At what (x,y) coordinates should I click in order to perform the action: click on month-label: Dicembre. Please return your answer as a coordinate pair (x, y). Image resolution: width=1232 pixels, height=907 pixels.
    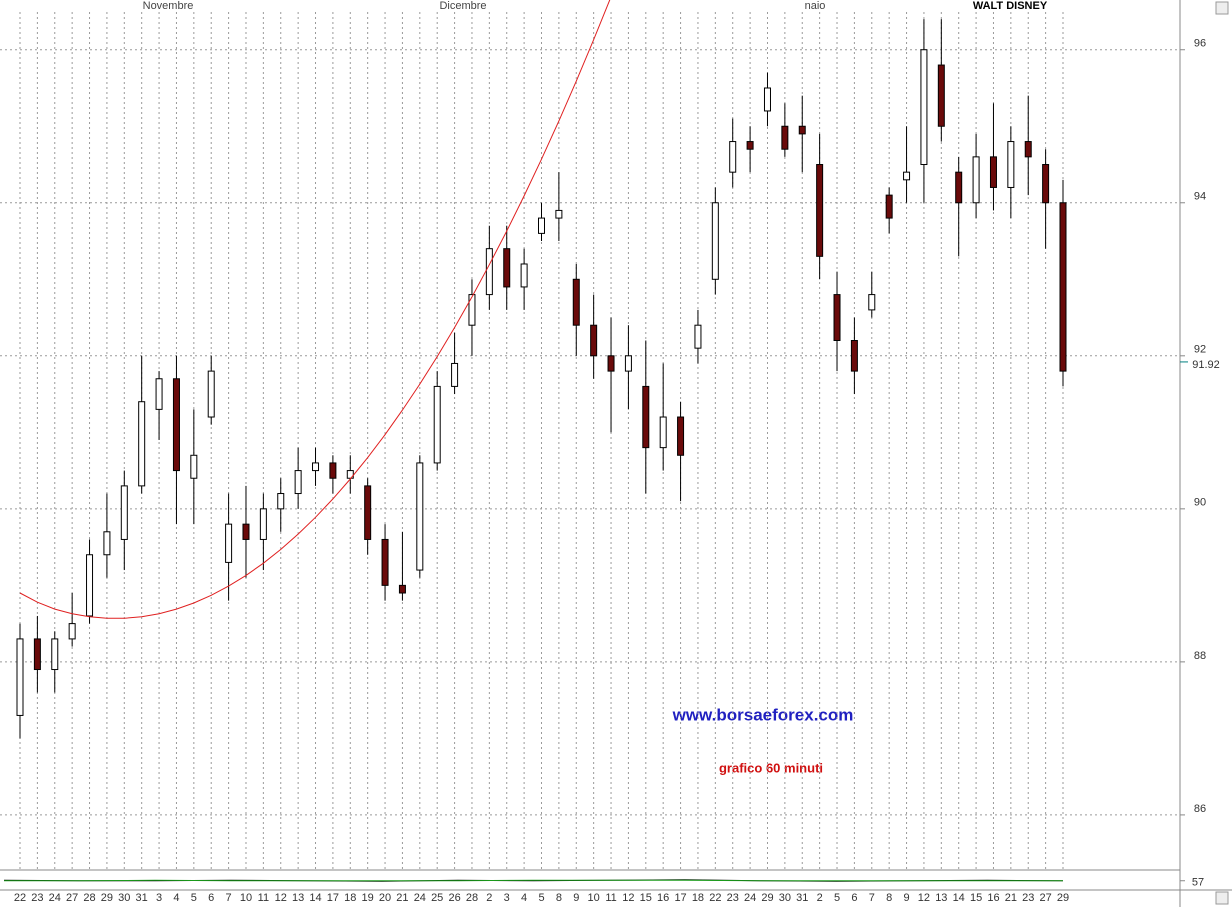
    Looking at the image, I should click on (462, 6).